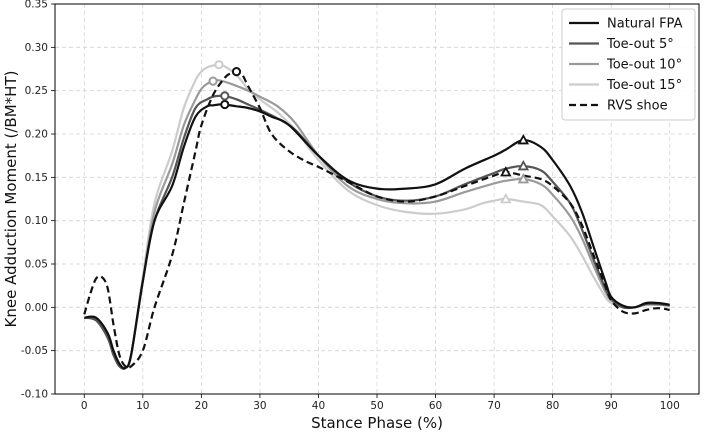 This screenshot has height=436, width=709. I want to click on x-axis-title: Stance Phase (%), so click(377, 423).